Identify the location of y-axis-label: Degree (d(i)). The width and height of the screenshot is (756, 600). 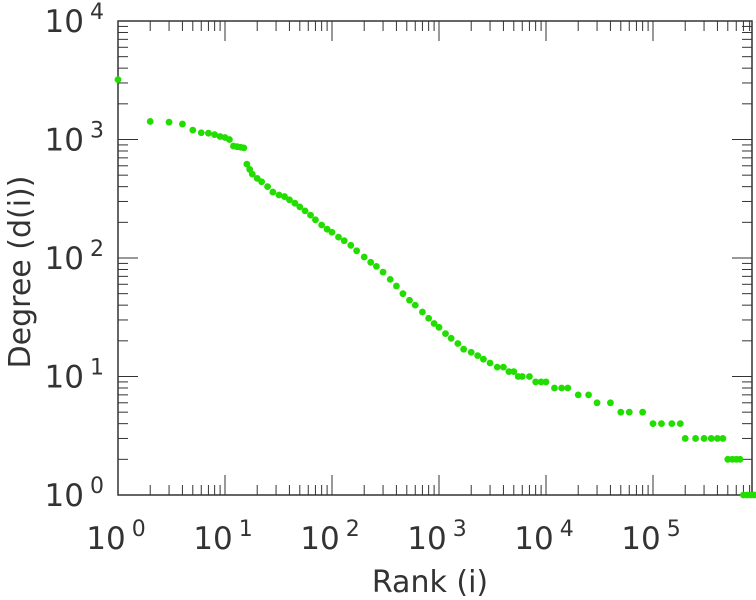
(20, 272).